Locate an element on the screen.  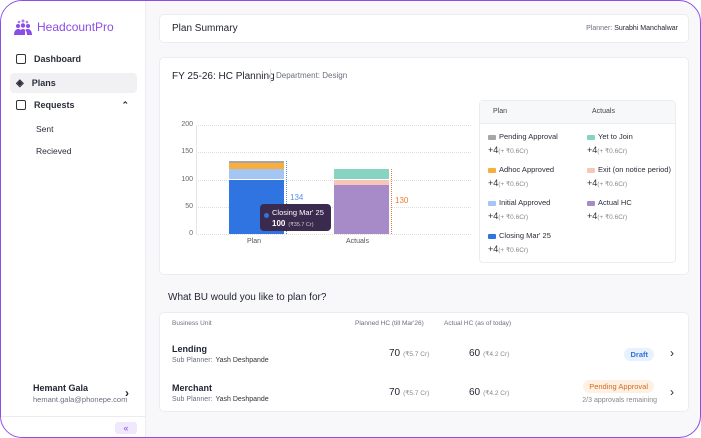
app-name: HeadcountPro is located at coordinates (75, 27).